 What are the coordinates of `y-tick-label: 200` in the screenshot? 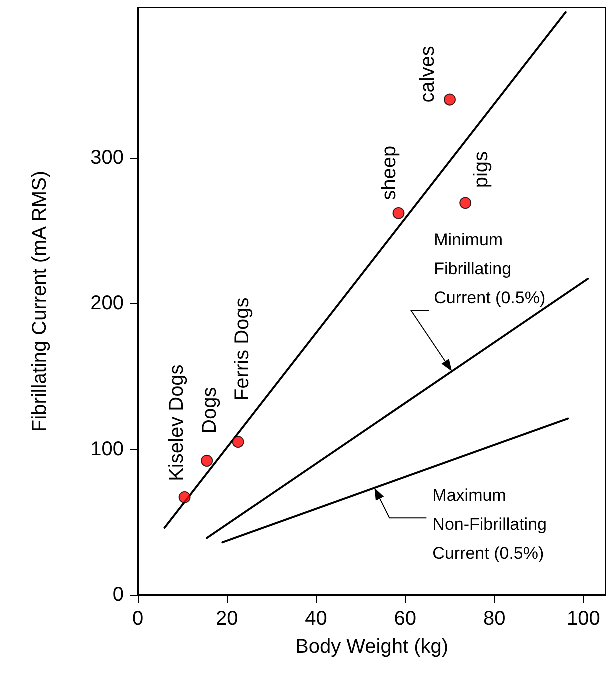 It's located at (107, 303).